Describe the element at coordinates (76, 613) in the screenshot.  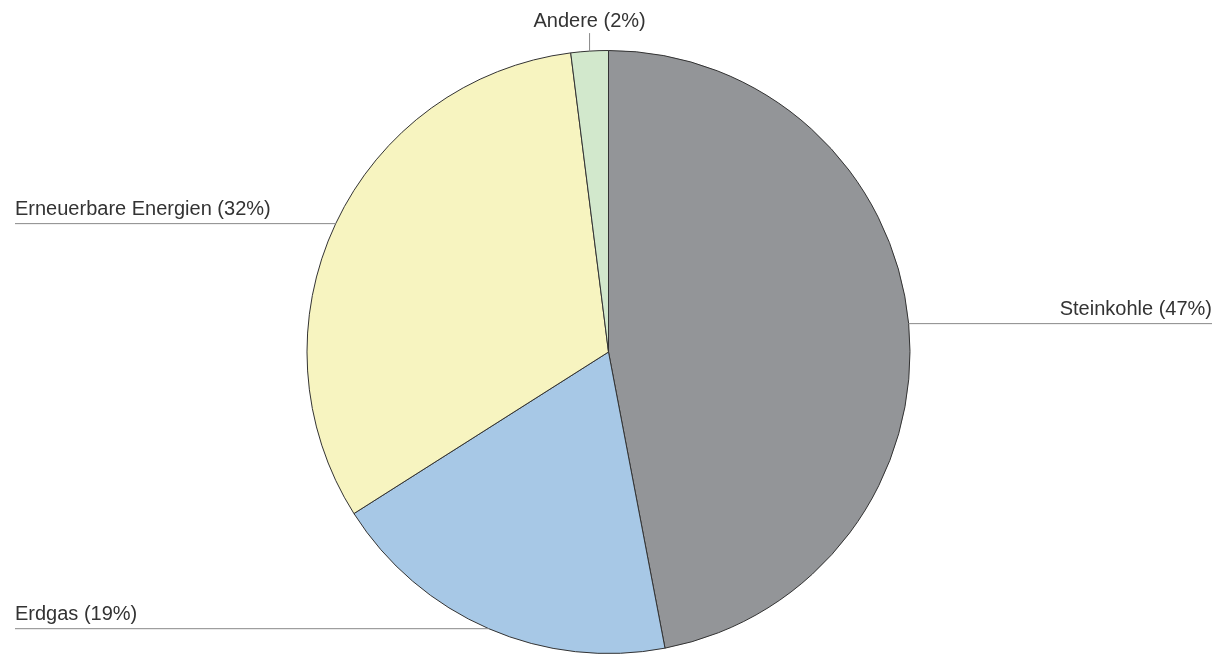
I see `slice-label: Erdgas (19%)` at that location.